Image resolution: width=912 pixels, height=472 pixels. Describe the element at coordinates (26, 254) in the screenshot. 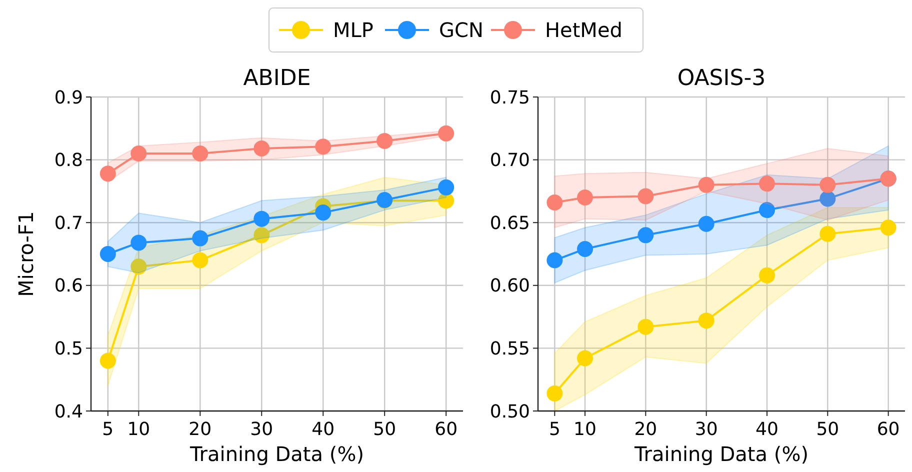

I see `y-axis-title: Micro-F1` at that location.